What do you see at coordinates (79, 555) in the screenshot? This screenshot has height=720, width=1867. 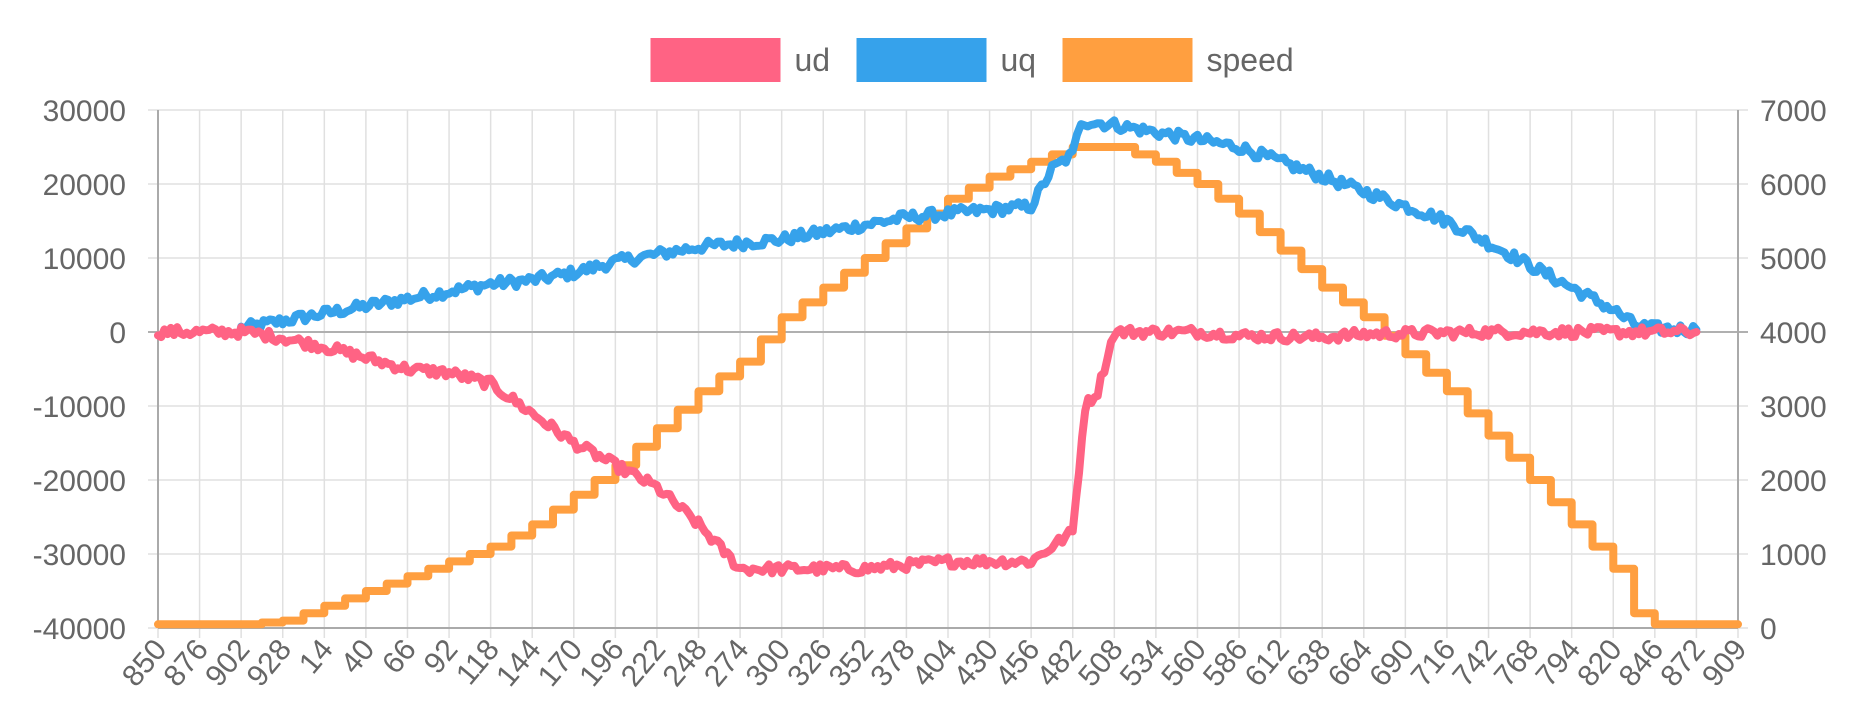 I see `y-left-tick-label: -30000` at bounding box center [79, 555].